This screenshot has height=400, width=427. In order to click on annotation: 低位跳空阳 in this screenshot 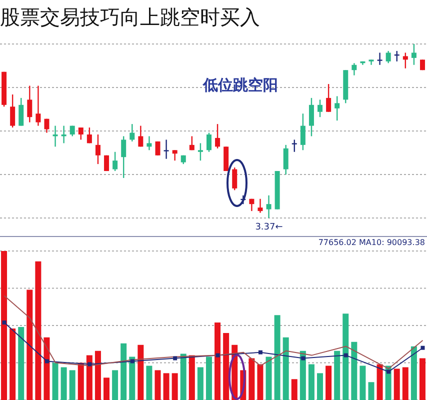, I will do `click(240, 85)`.